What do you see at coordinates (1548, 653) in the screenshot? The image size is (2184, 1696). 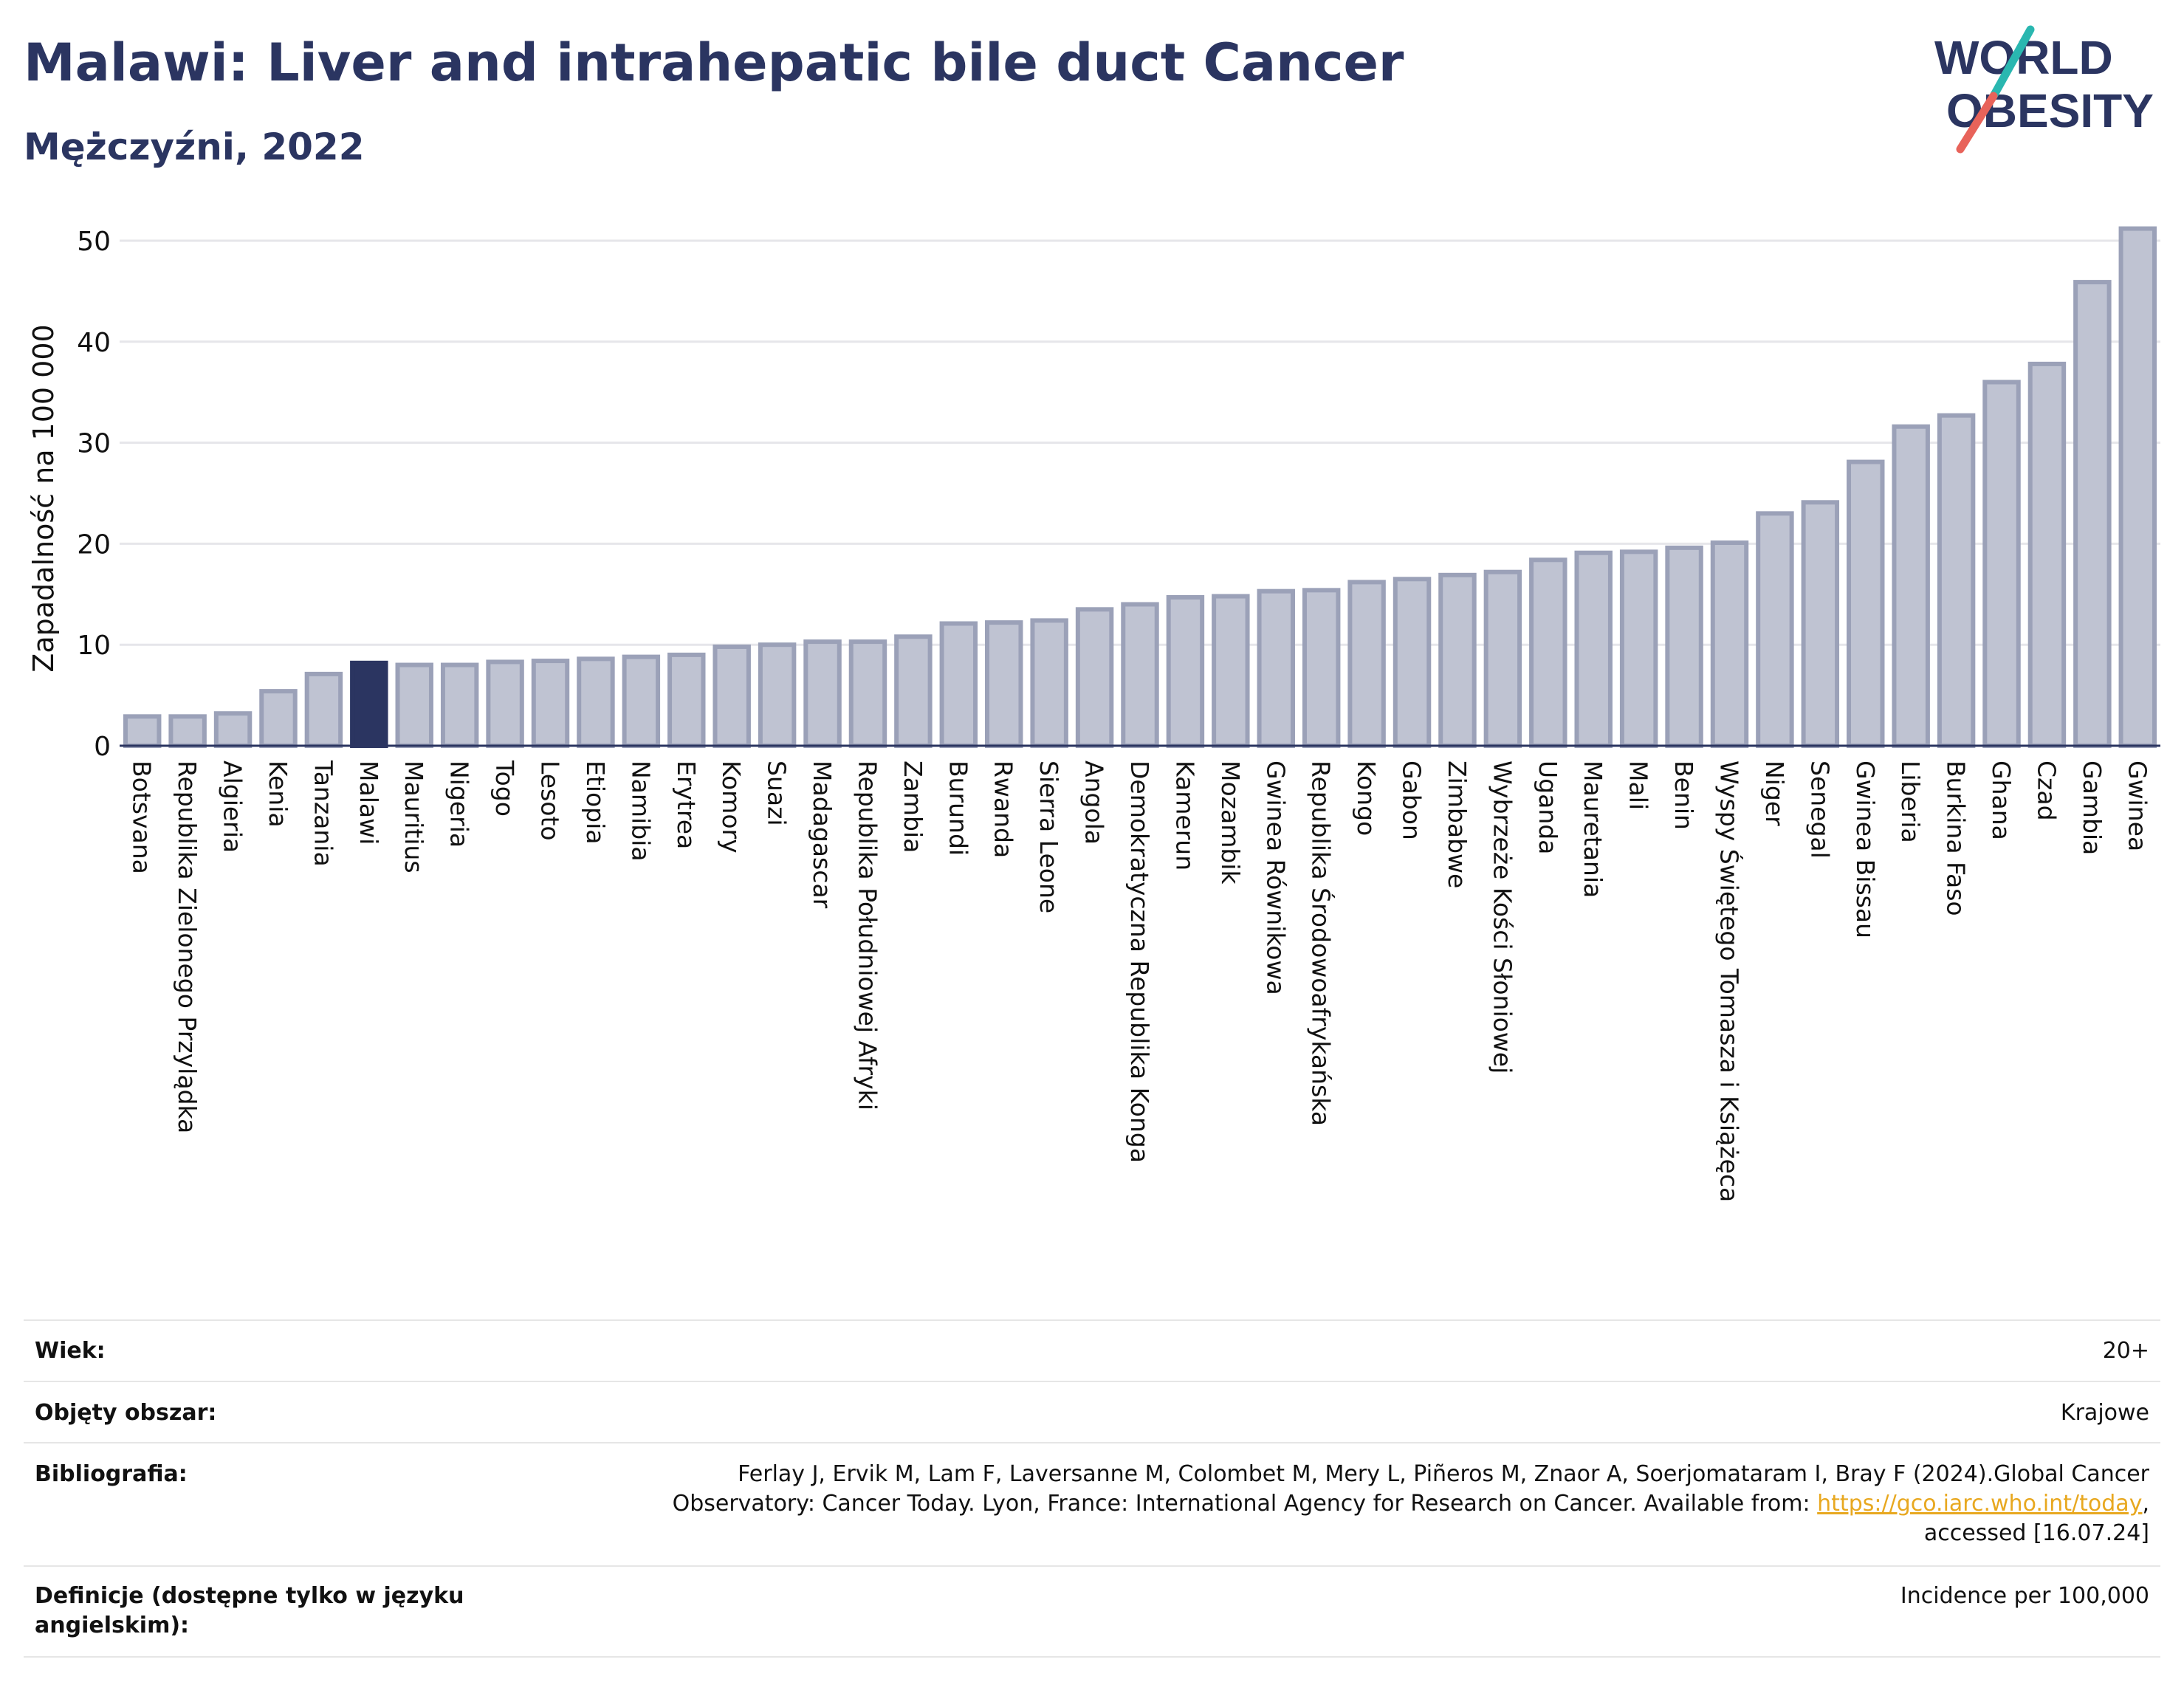 I see `bar-uganda` at bounding box center [1548, 653].